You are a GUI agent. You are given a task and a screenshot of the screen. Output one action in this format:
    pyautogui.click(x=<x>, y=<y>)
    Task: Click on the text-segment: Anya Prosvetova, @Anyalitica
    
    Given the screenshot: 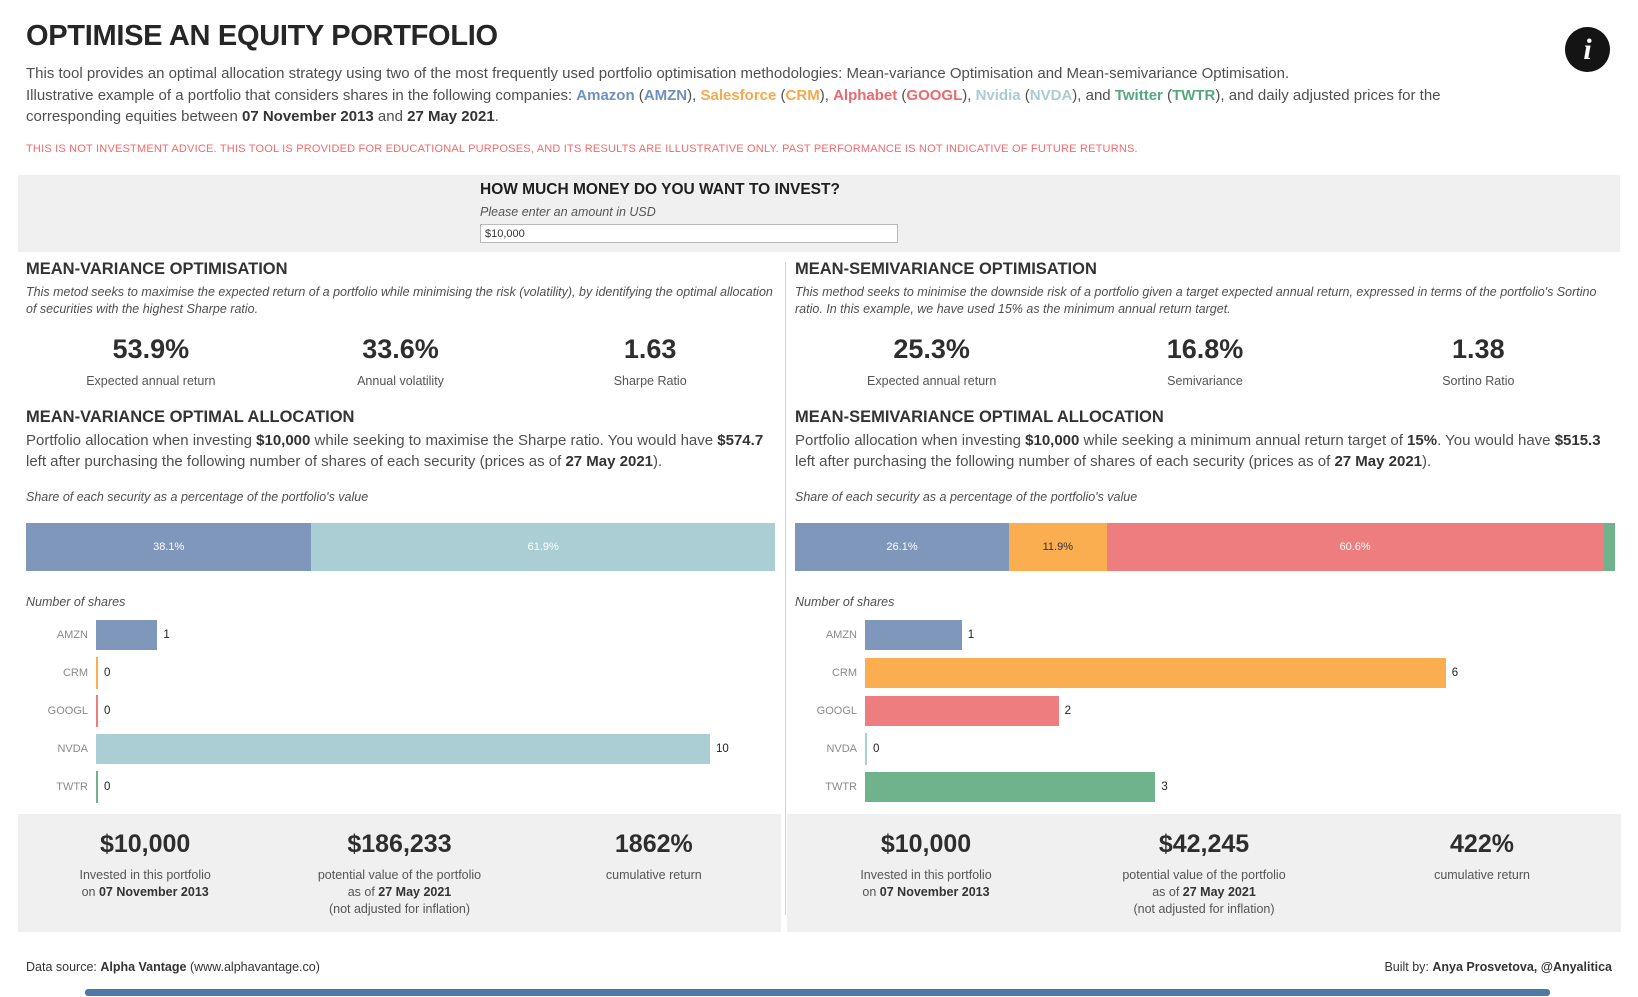 What is the action you would take?
    pyautogui.click(x=1522, y=967)
    